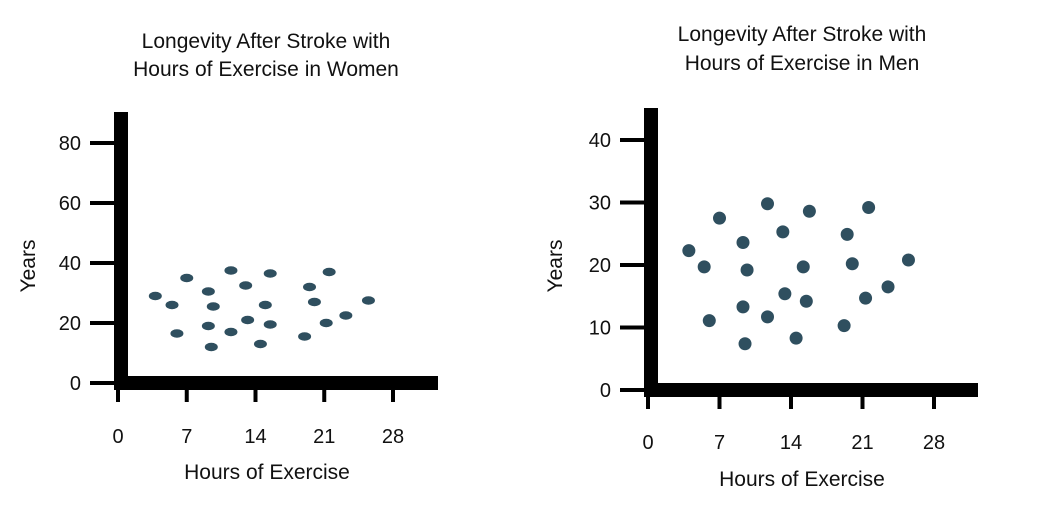 Image resolution: width=1044 pixels, height=510 pixels. Describe the element at coordinates (600, 329) in the screenshot. I see `y-tick-label: 10` at that location.